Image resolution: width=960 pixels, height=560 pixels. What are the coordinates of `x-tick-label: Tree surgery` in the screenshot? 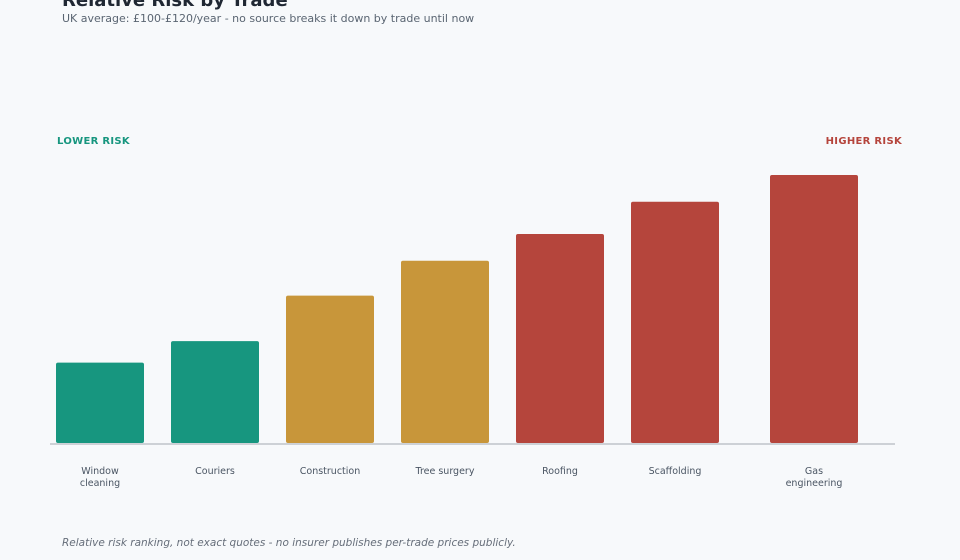 It's located at (445, 471).